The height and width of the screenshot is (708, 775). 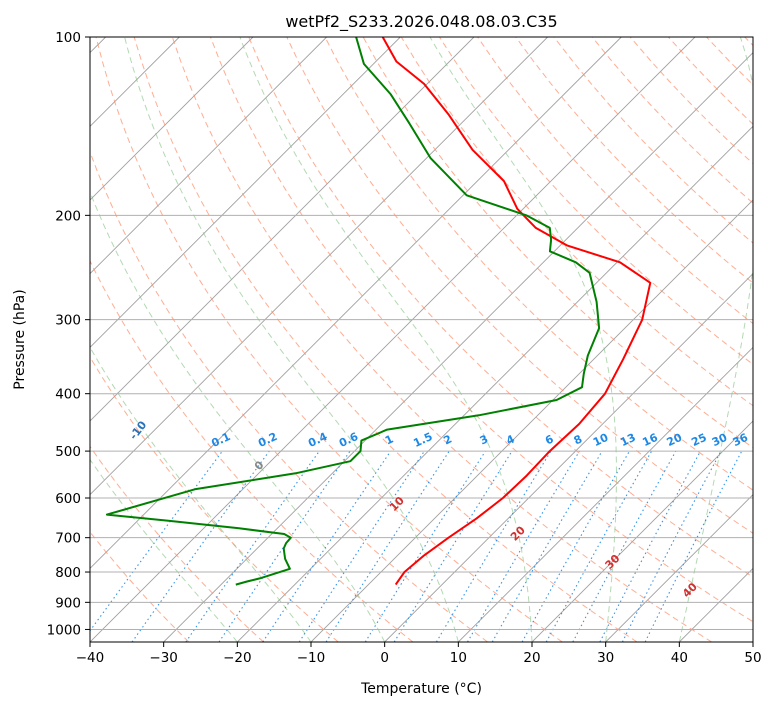 What do you see at coordinates (68, 573) in the screenshot?
I see `y-tick-label: 800` at bounding box center [68, 573].